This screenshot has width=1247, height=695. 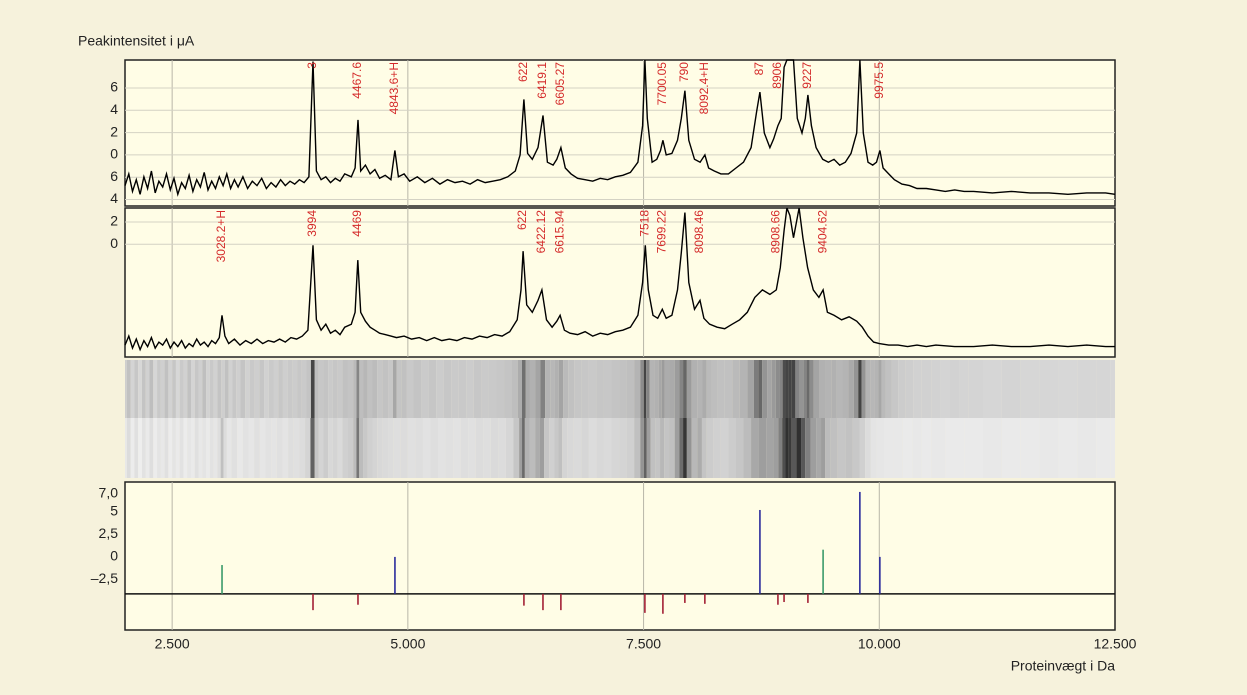 What do you see at coordinates (114, 510) in the screenshot?
I see `y-tick-label: 5` at bounding box center [114, 510].